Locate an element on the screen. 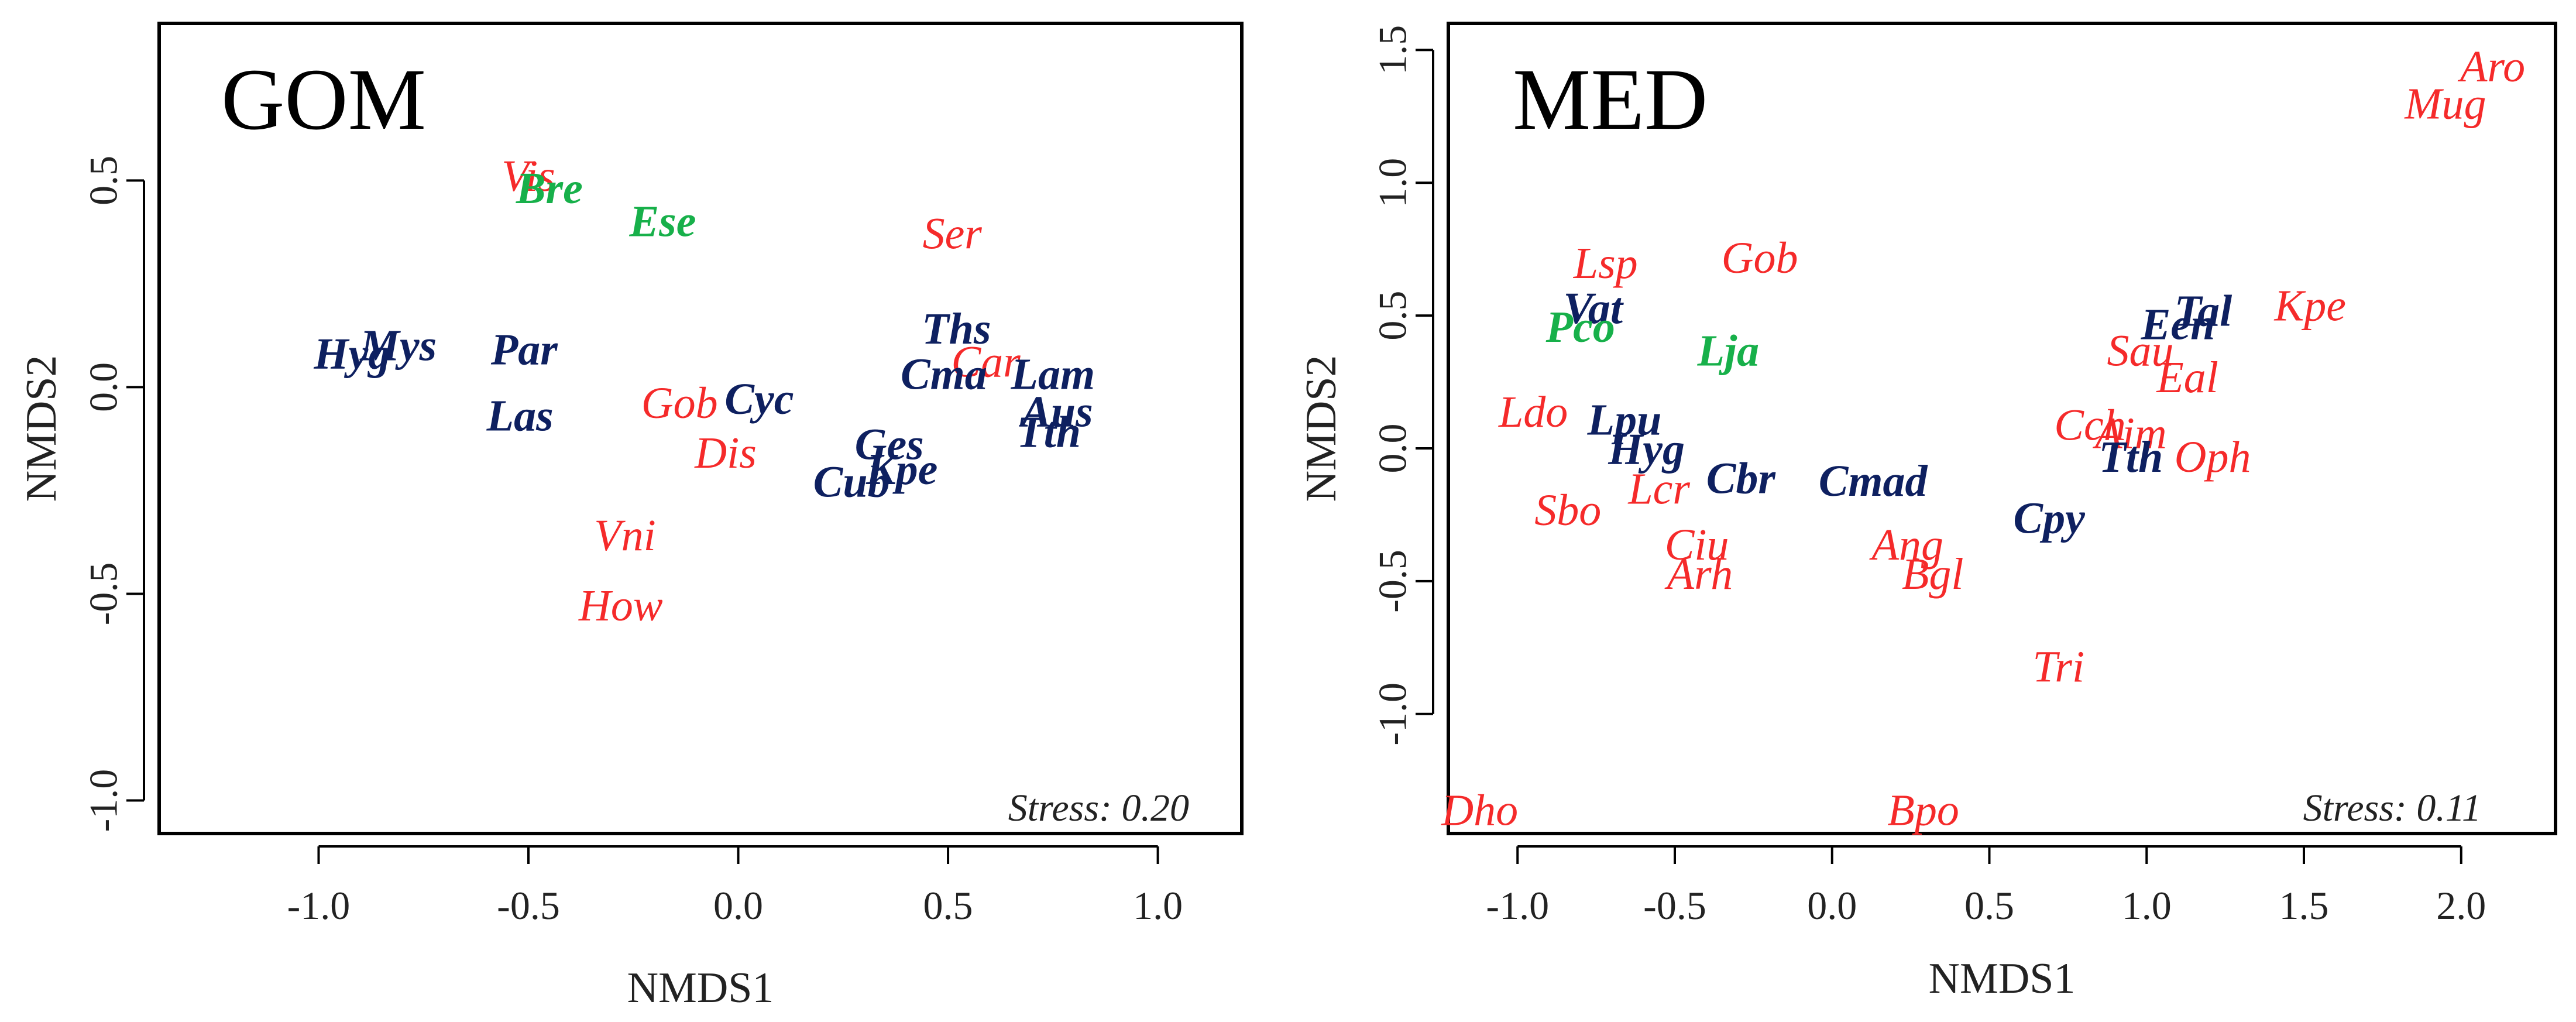  point-label-cpy: Cpy is located at coordinates (2049, 518).